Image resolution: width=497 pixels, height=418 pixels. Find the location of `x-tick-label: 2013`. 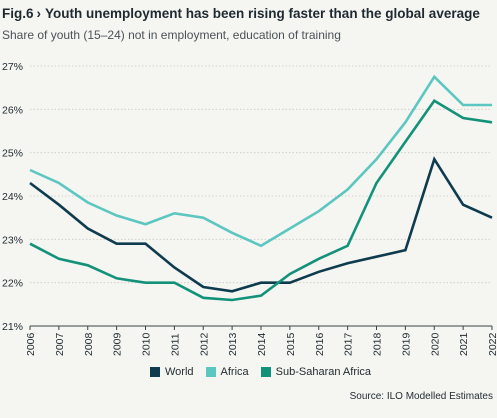

x-tick-label: 2013 is located at coordinates (233, 344).